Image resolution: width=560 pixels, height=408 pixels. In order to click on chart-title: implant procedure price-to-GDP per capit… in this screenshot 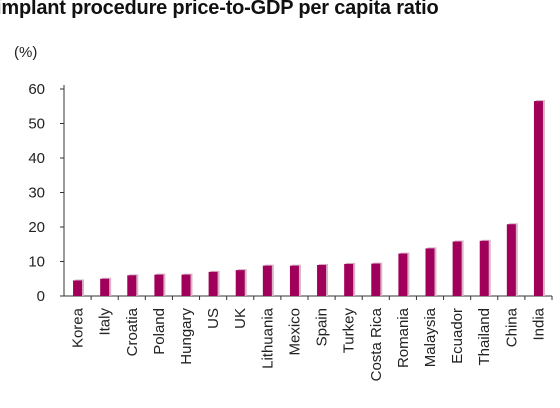, I will do `click(219, 9)`.